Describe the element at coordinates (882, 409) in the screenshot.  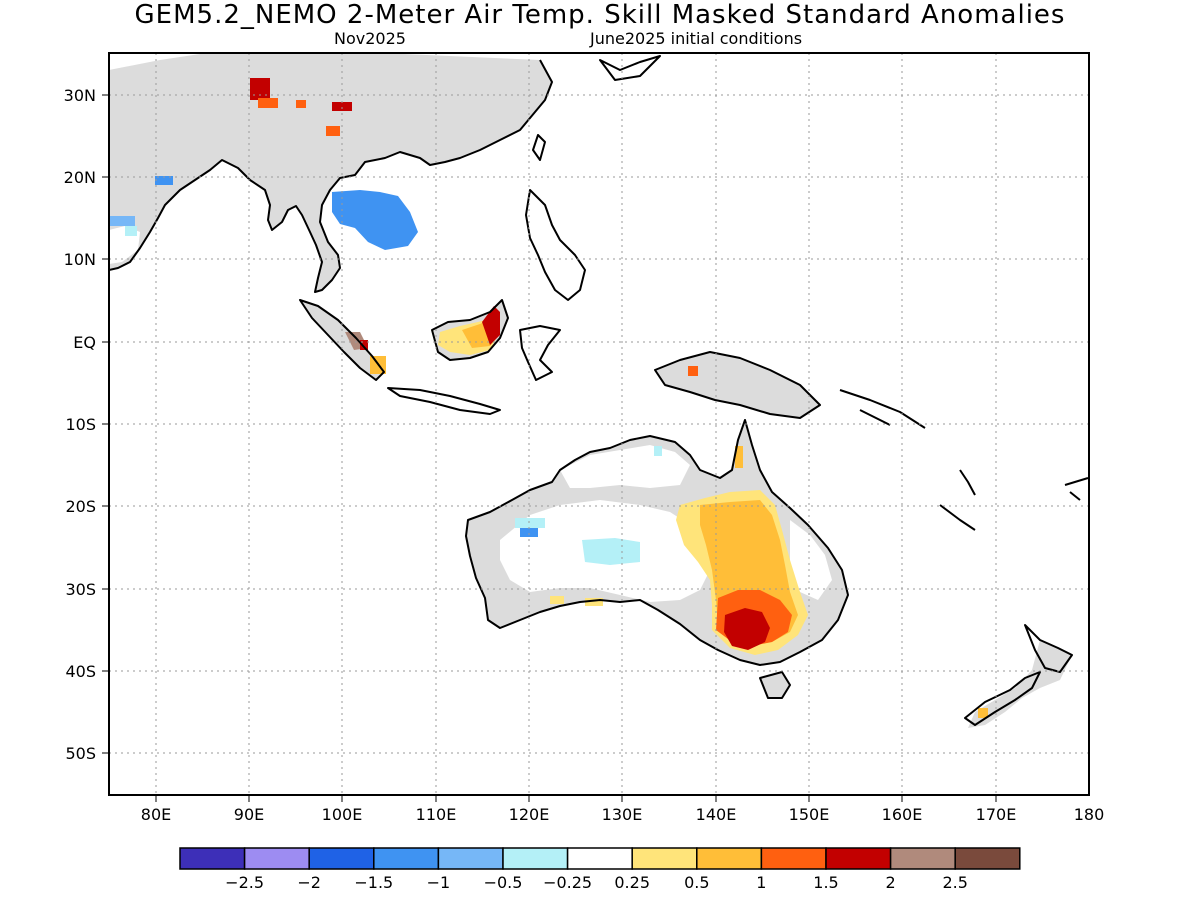
I see `solomon-islands-coastline` at that location.